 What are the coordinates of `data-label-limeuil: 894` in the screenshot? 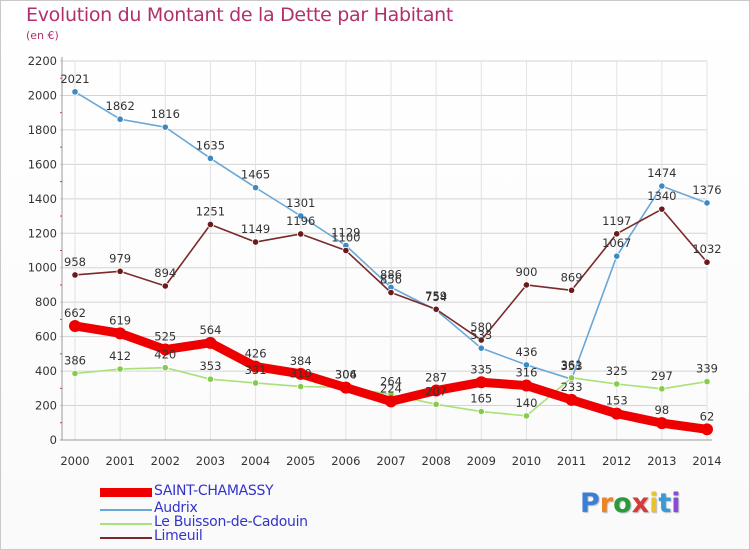 It's located at (165, 273).